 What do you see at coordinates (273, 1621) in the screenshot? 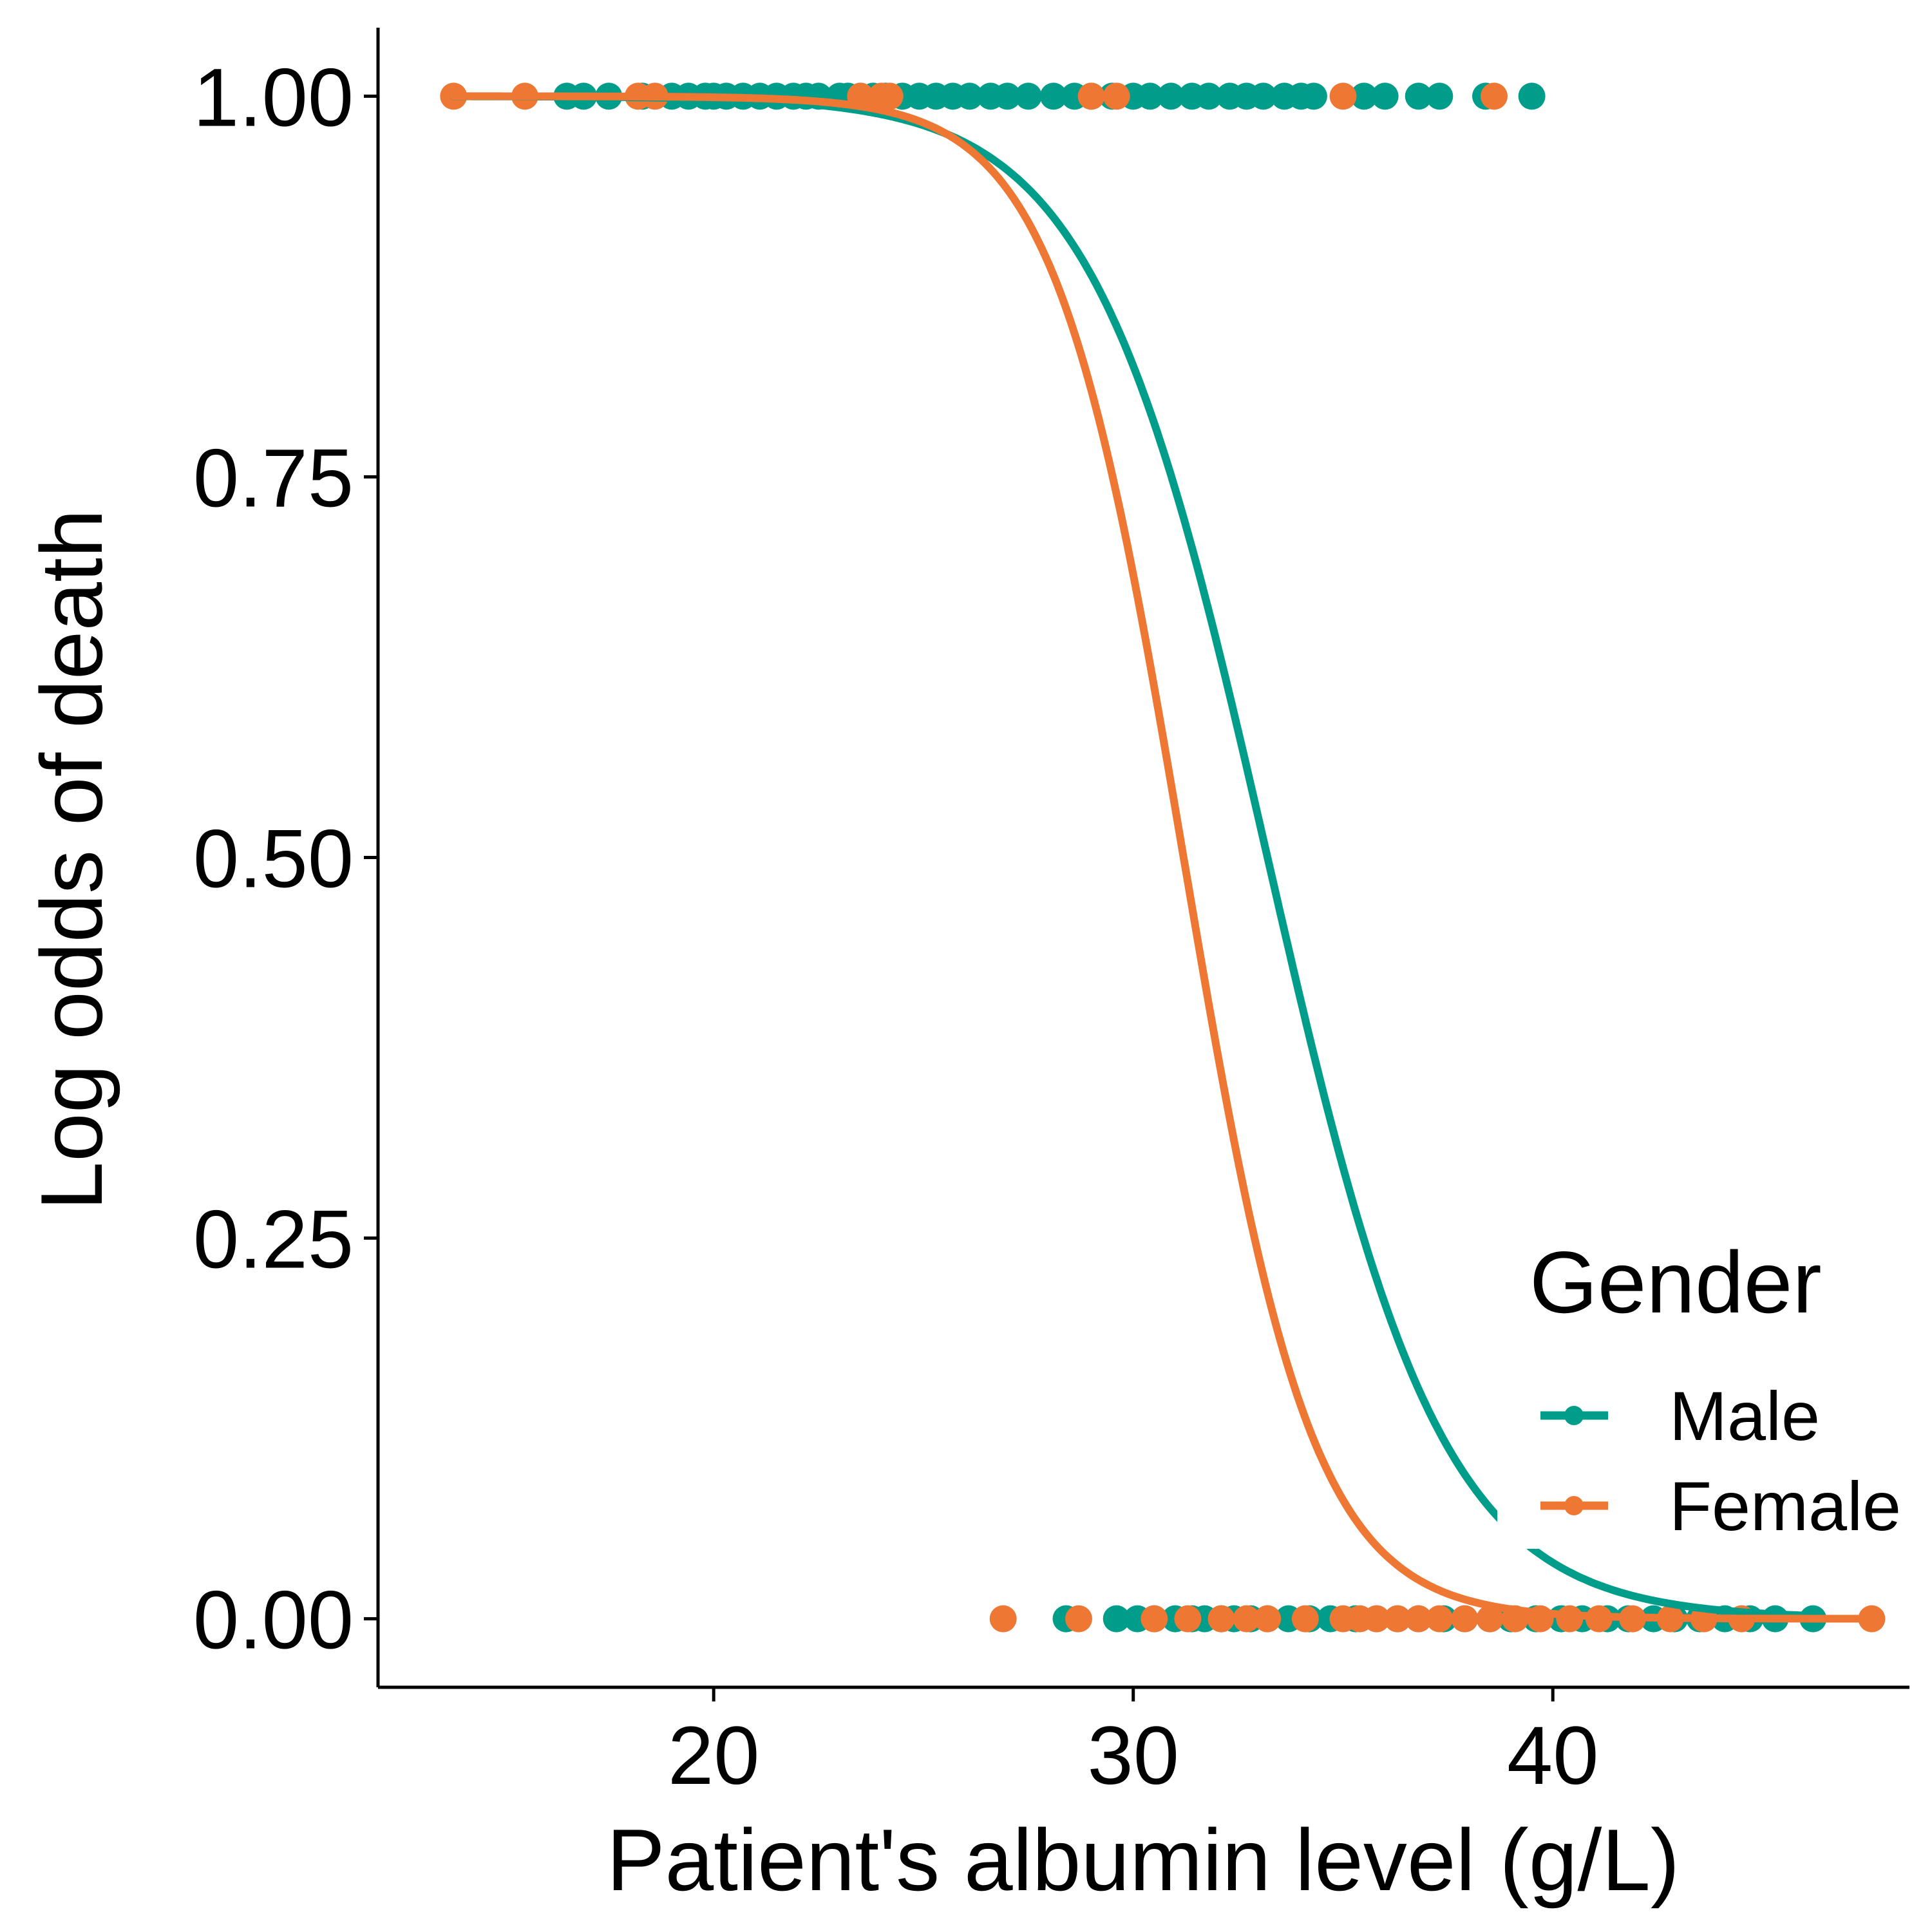
I see `y-tick-label-0: 0.00` at bounding box center [273, 1621].